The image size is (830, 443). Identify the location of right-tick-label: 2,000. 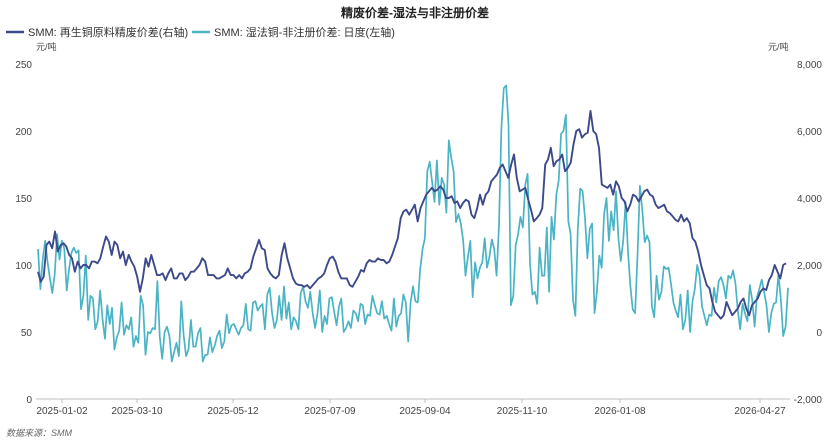
(809, 266).